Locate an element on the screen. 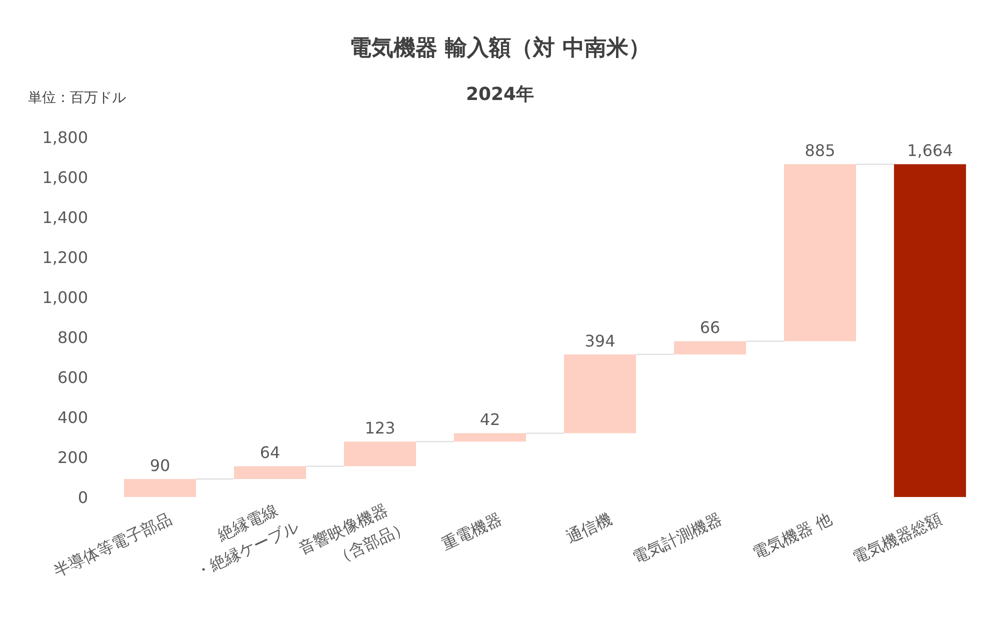  x-tick-label: 電気機器 他 is located at coordinates (792, 535).